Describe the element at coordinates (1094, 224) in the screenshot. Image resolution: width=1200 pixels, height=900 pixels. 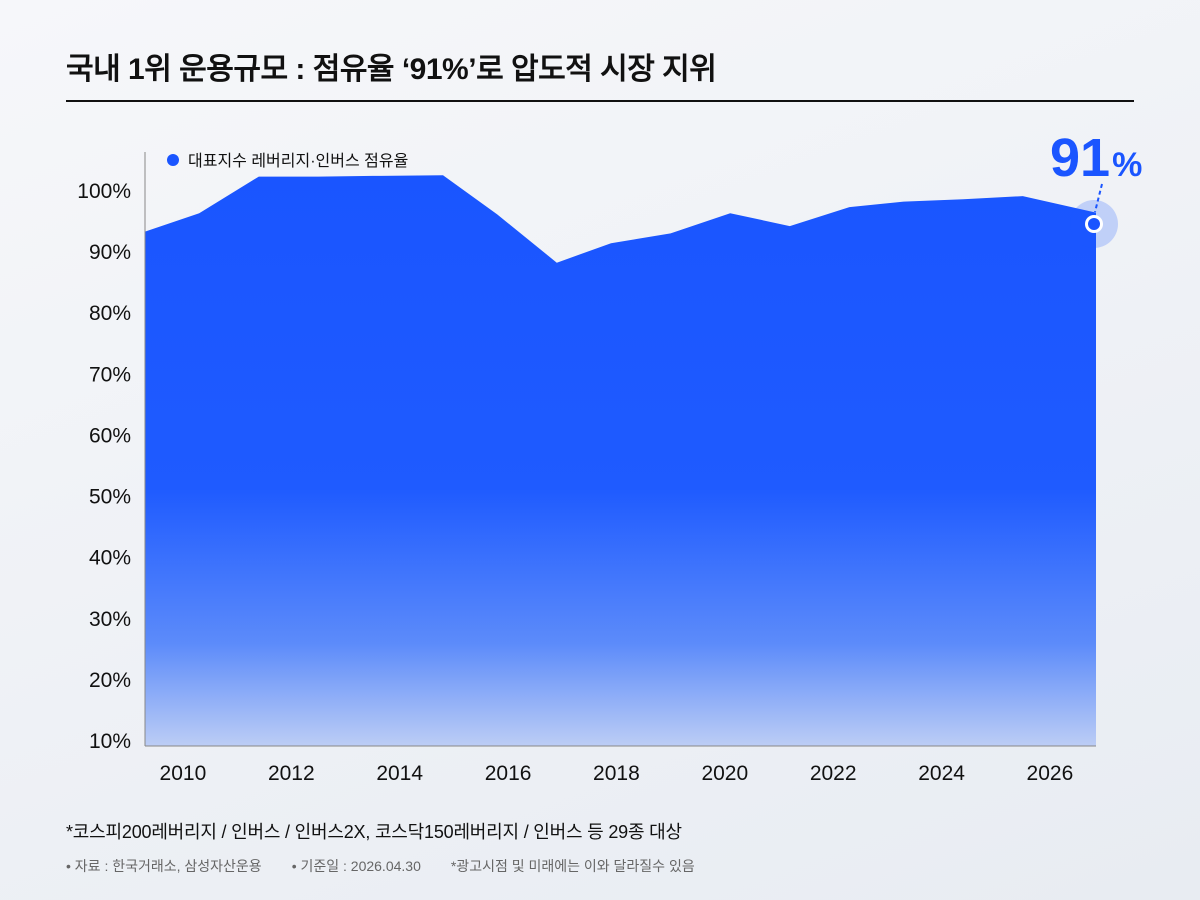
I see `highlight-point-core` at that location.